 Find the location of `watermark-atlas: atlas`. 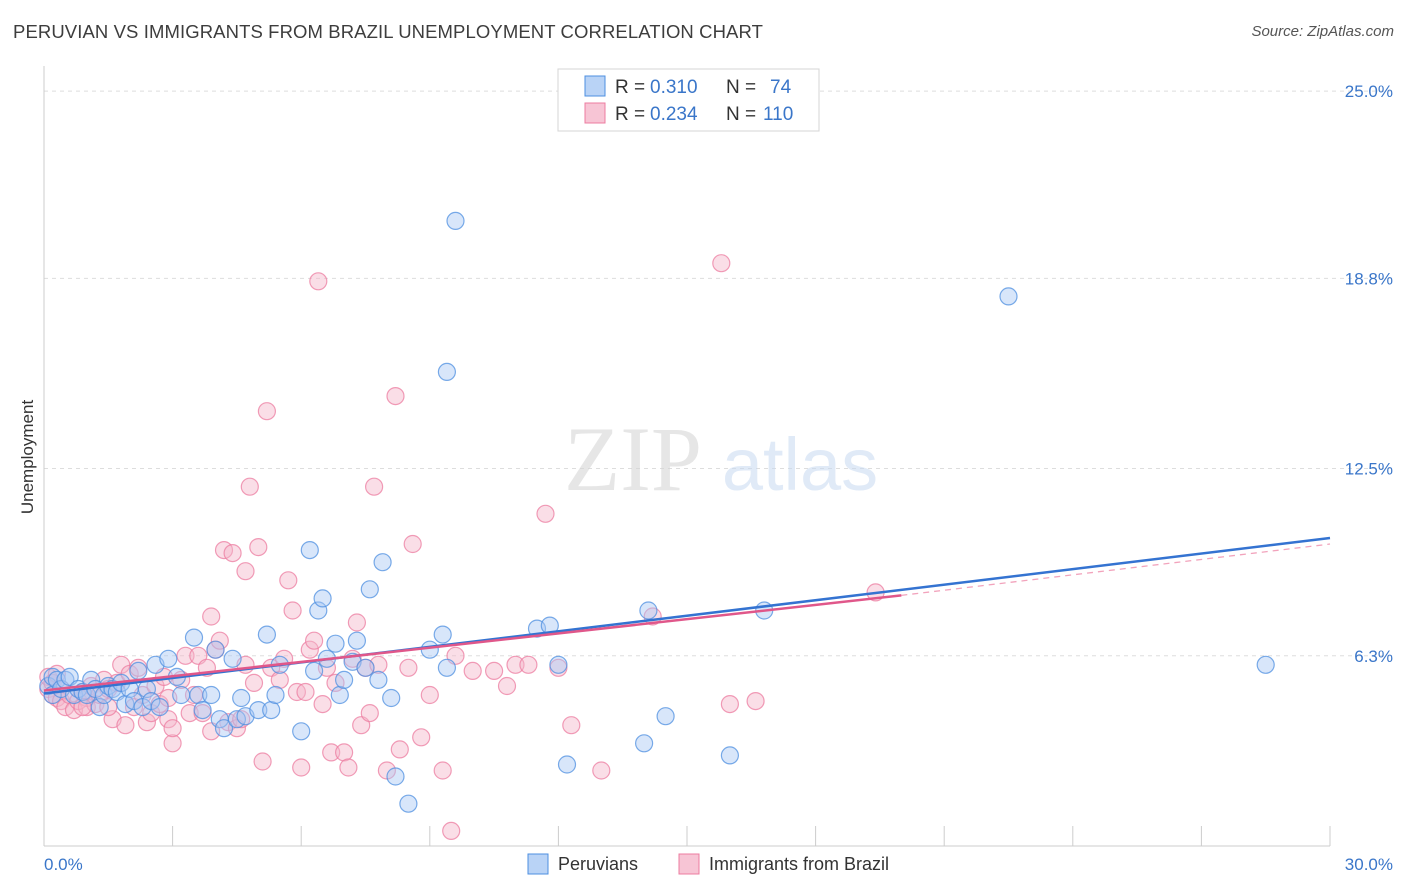

watermark-atlas: atlas is located at coordinates (800, 464).